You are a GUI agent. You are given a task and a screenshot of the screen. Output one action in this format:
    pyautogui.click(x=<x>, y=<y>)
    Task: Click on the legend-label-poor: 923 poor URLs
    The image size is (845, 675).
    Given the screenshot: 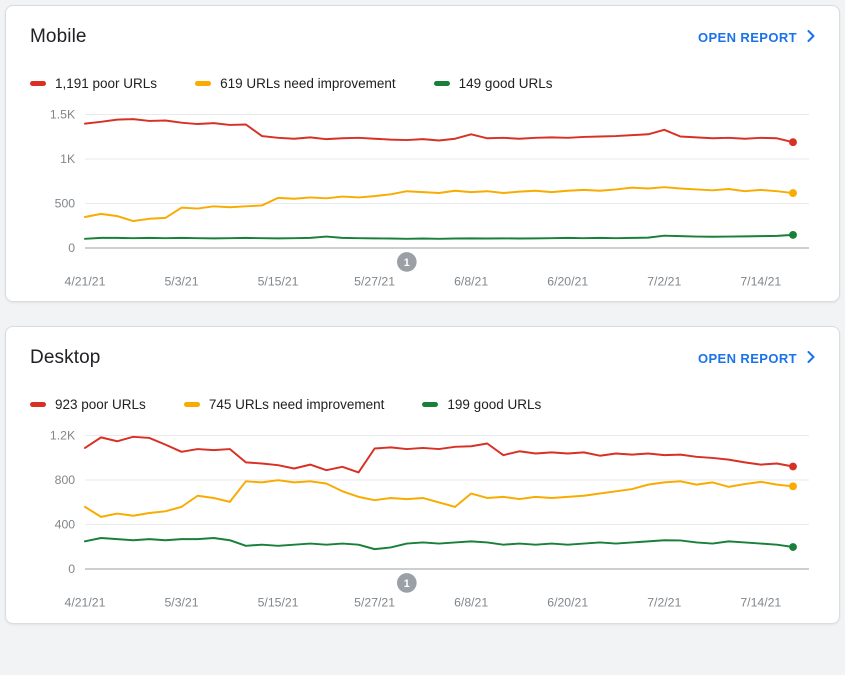 What is the action you would take?
    pyautogui.click(x=100, y=405)
    